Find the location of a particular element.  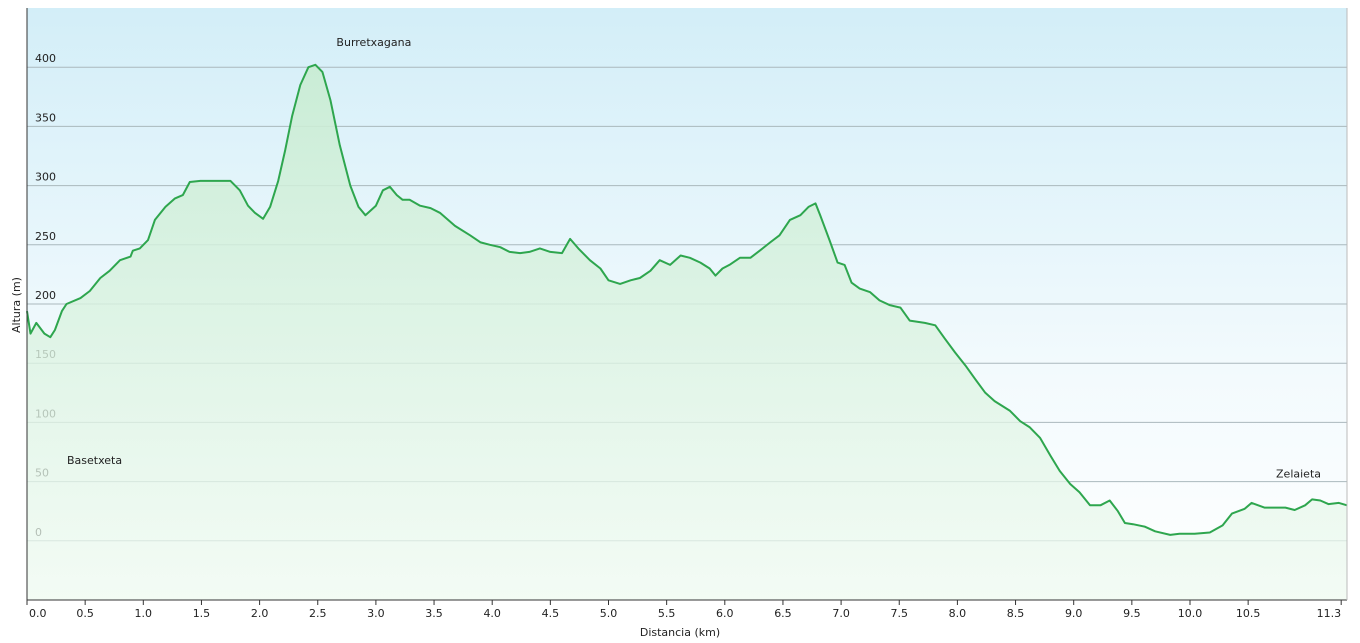

x-tick-label: 11.3 is located at coordinates (1329, 613).